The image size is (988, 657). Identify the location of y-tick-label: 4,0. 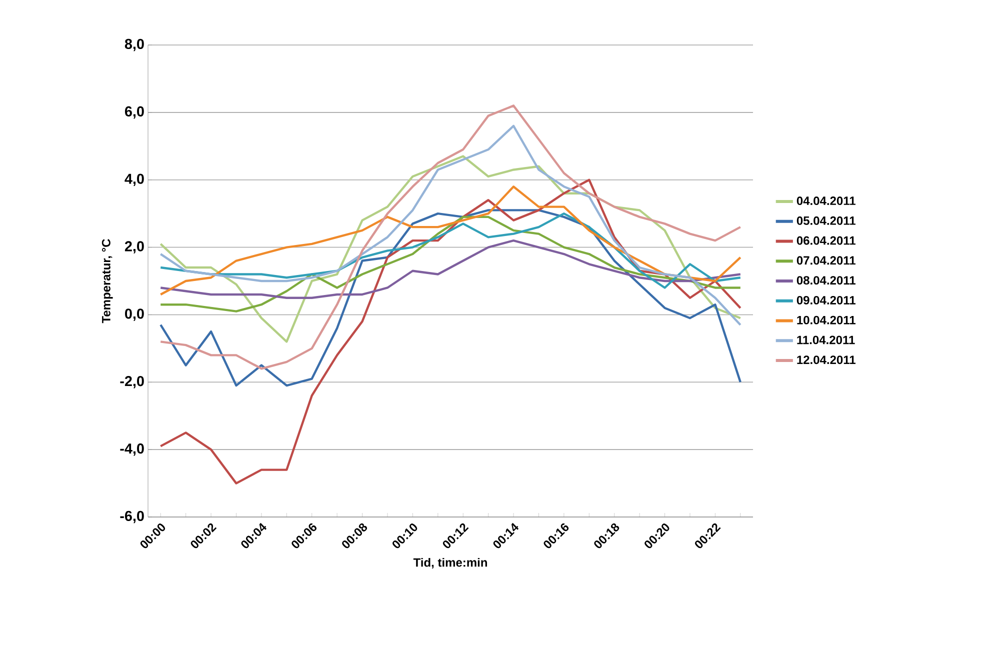
(134, 180).